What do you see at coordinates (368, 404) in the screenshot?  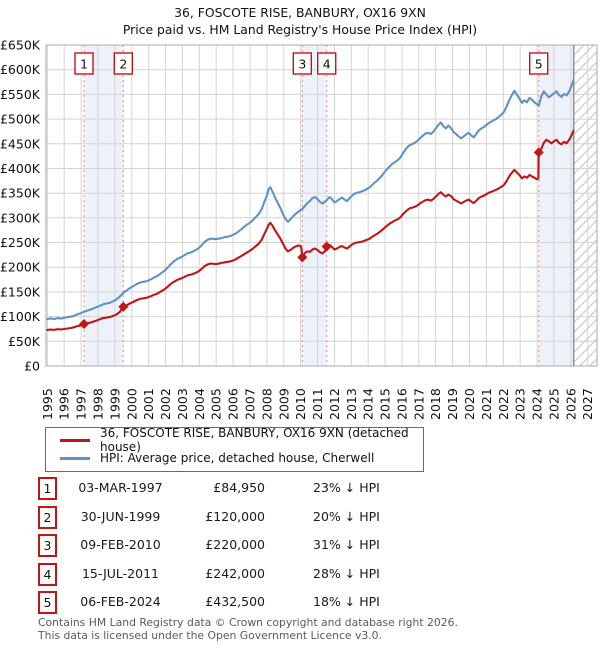 I see `x-tick-label: 2014` at bounding box center [368, 404].